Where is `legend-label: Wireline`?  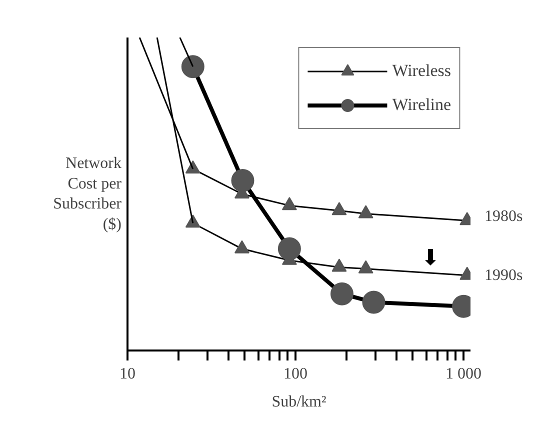 legend-label: Wireline is located at coordinates (421, 105).